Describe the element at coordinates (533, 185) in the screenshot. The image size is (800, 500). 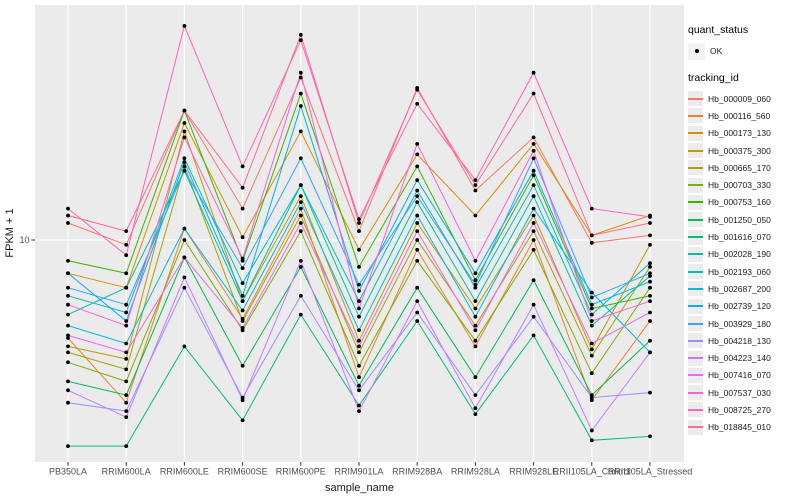
I see `data-point-Hb_002193_060-RRIM928LE` at that location.